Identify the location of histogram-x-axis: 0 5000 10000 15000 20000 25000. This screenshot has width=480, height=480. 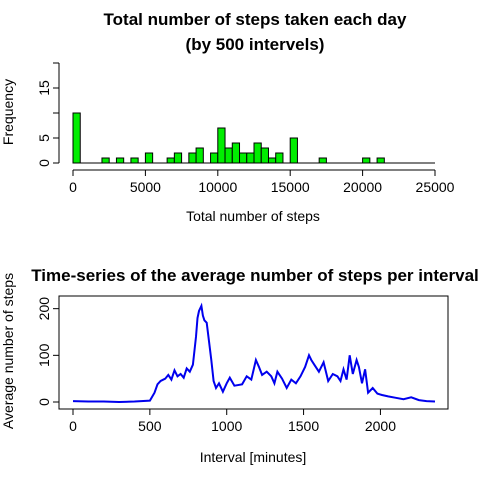
(262, 182).